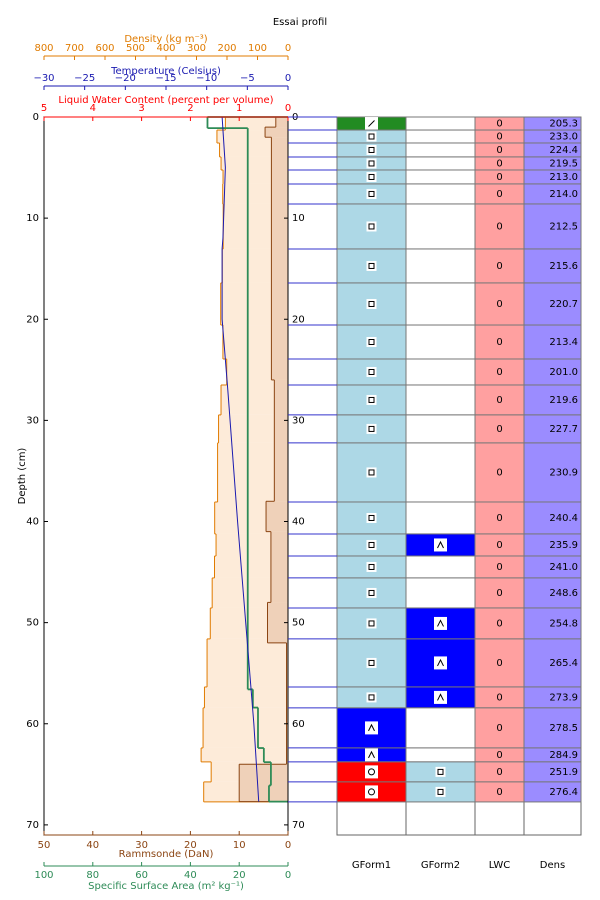  What do you see at coordinates (93, 108) in the screenshot?
I see `x-tick-label: 4` at bounding box center [93, 108].